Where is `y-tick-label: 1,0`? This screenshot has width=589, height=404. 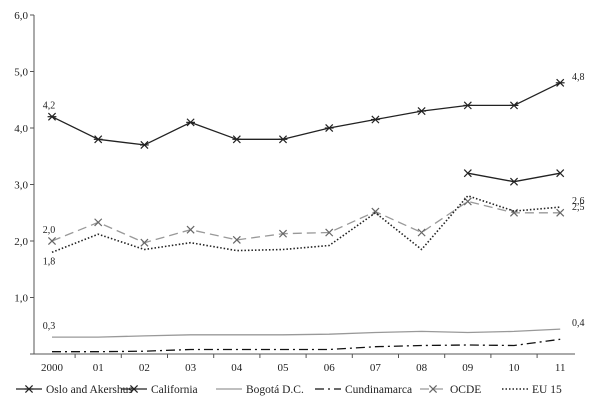
y-tick-label: 1,0 is located at coordinates (21, 299).